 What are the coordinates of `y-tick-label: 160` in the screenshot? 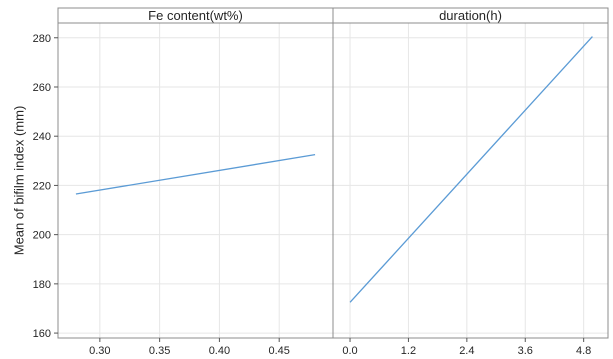 It's located at (42, 334).